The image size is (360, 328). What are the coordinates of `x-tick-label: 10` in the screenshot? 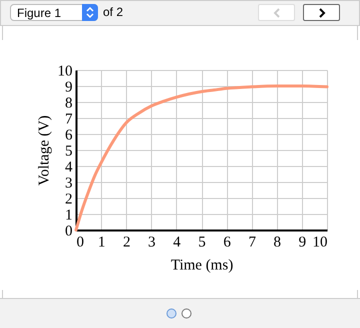 It's located at (320, 242).